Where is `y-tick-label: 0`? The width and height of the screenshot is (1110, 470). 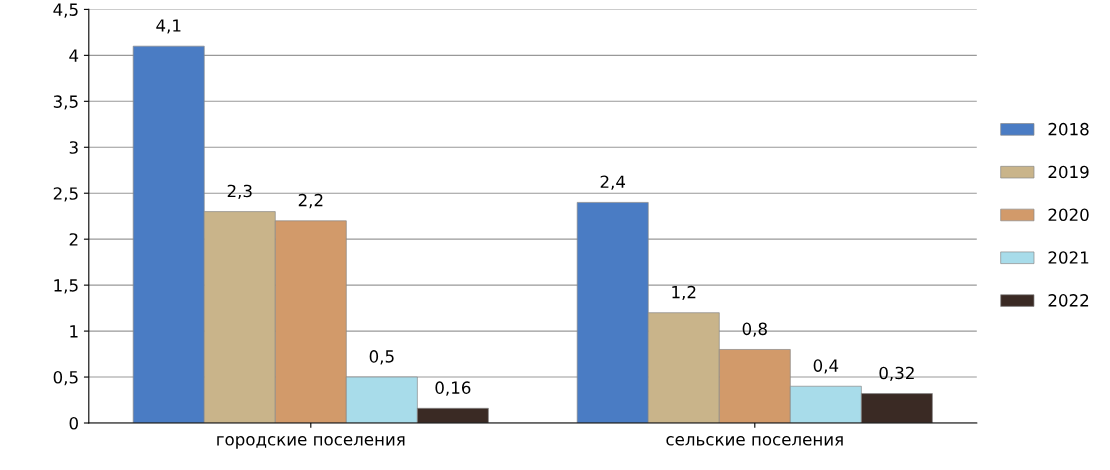
y-tick-label: 0 is located at coordinates (73, 423).